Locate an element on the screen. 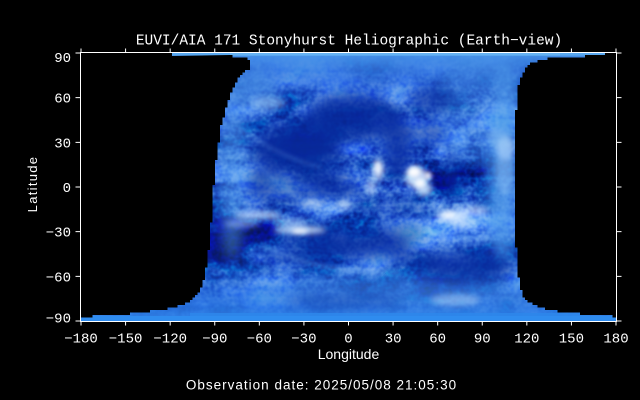  svg-text: Latitude is located at coordinates (32, 184).